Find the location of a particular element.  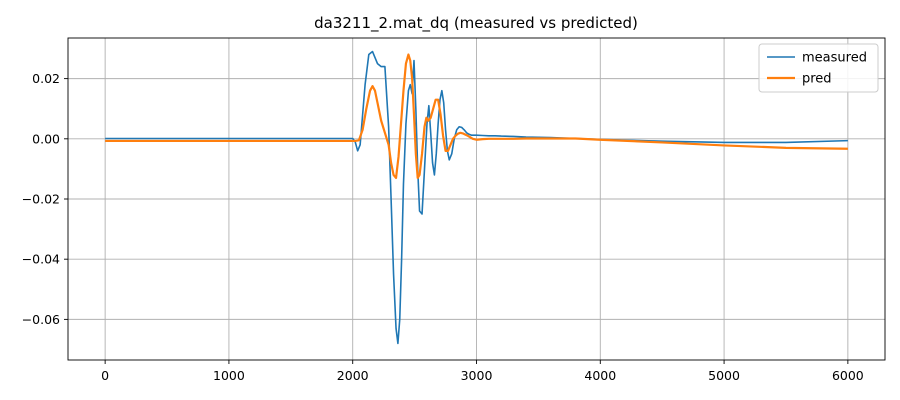

legend-label-pred: pred is located at coordinates (817, 79).